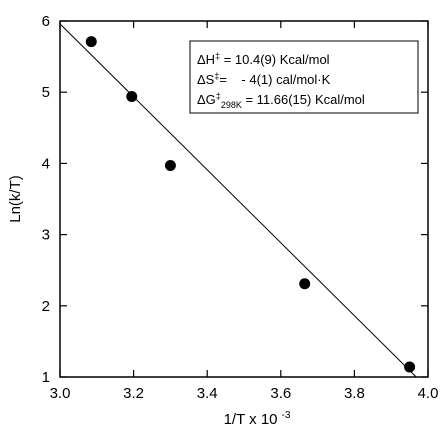  I want to click on y-tick-label: 3, so click(46, 235).